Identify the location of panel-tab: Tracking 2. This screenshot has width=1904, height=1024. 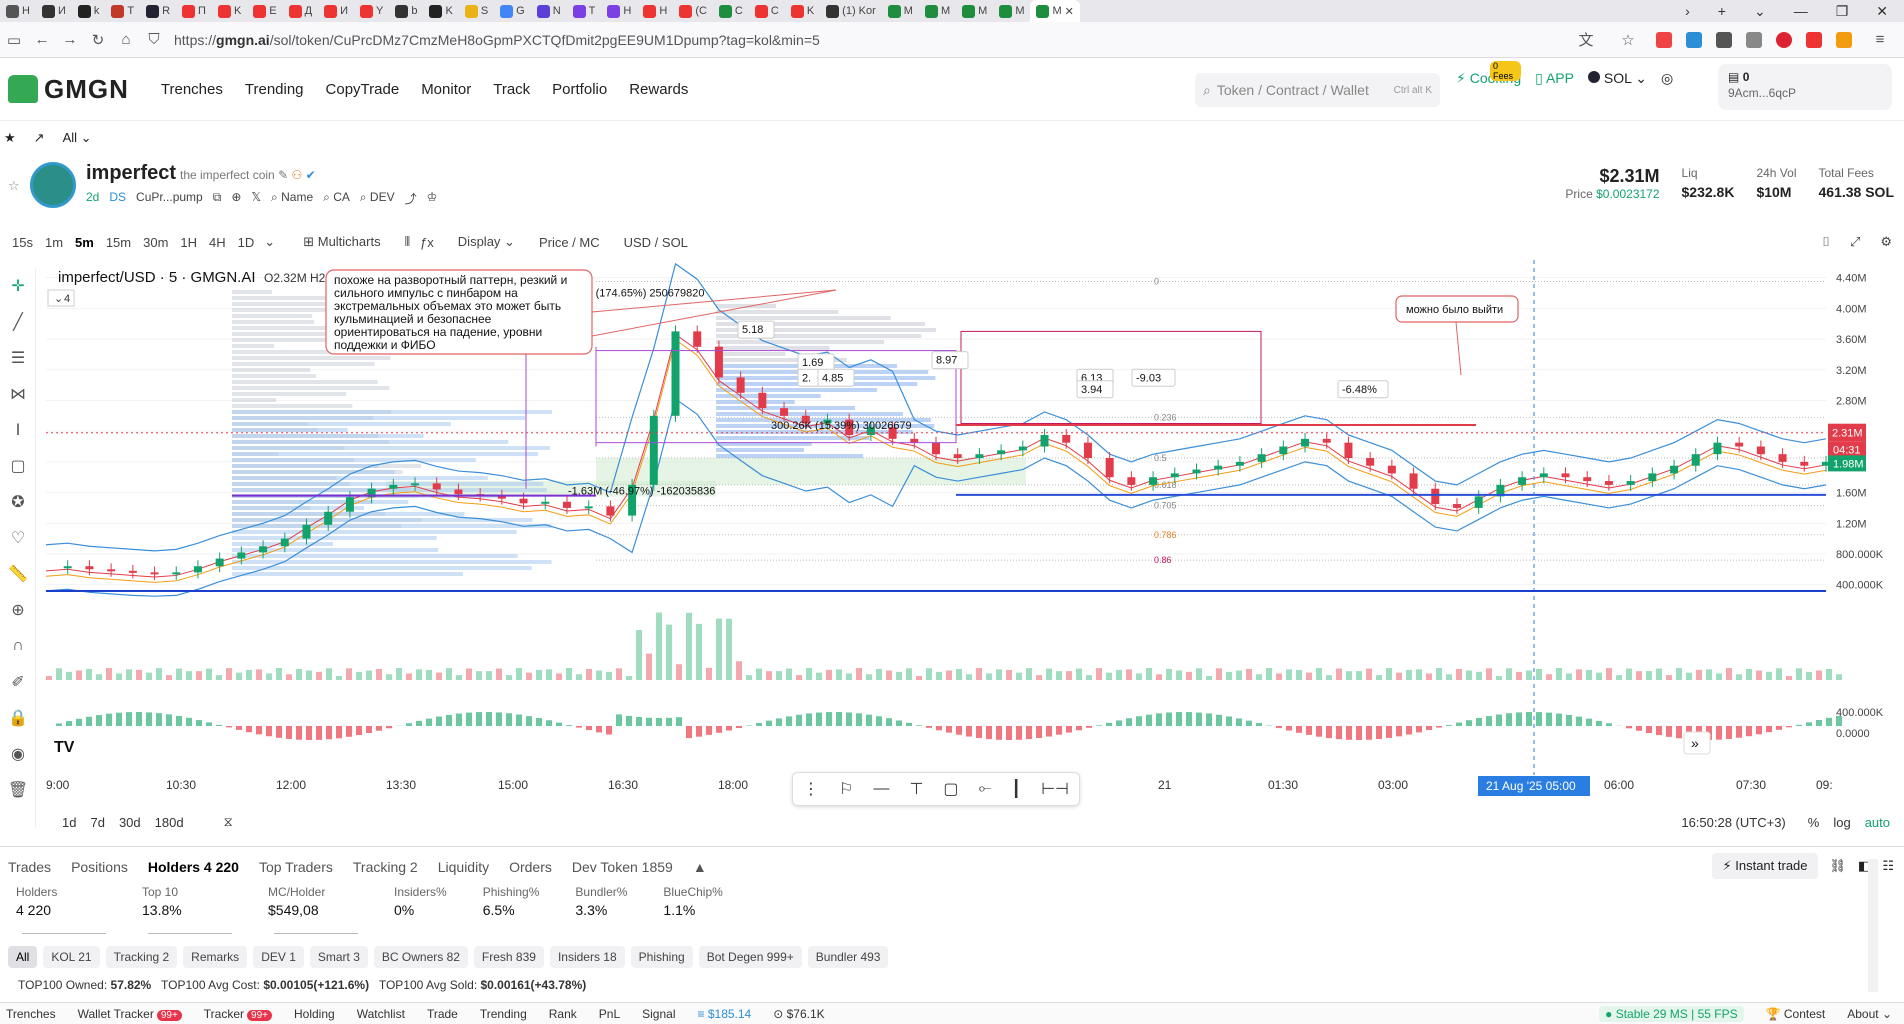
(385, 867).